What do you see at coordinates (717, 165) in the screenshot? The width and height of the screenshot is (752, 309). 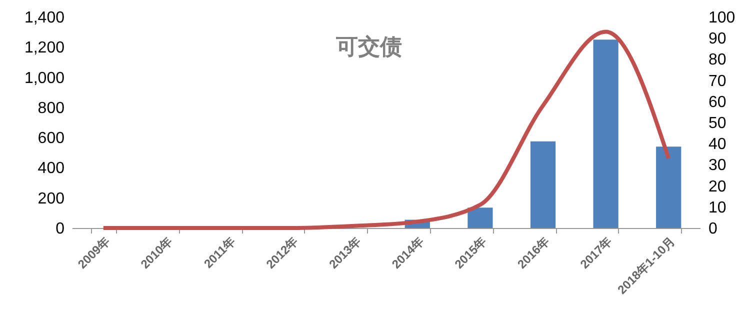 I see `y2-tick-label: 30` at bounding box center [717, 165].